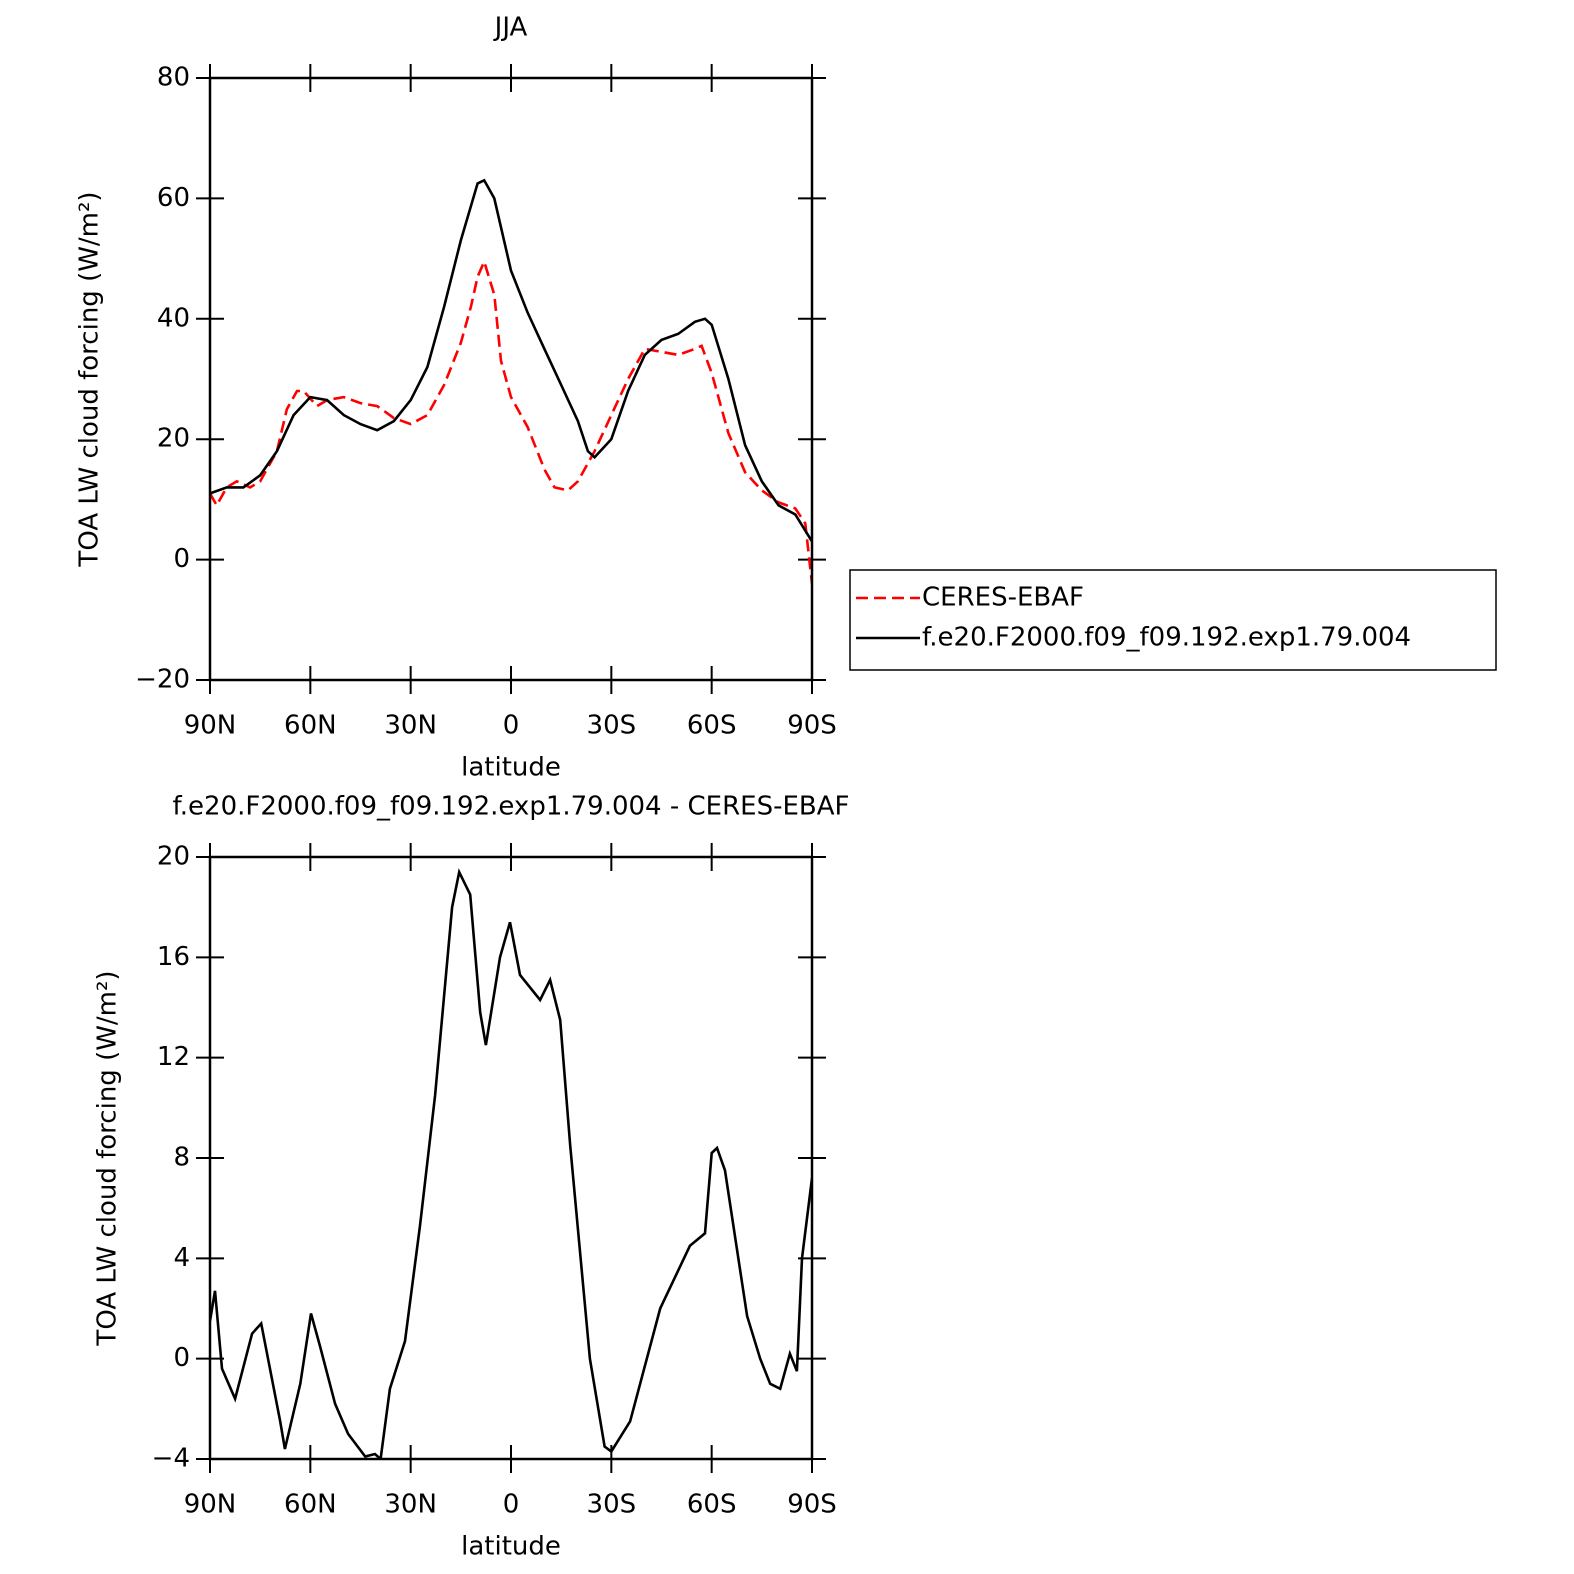 This screenshot has height=1574, width=1574. What do you see at coordinates (181, 1258) in the screenshot?
I see `y-tick-label: 4` at bounding box center [181, 1258].